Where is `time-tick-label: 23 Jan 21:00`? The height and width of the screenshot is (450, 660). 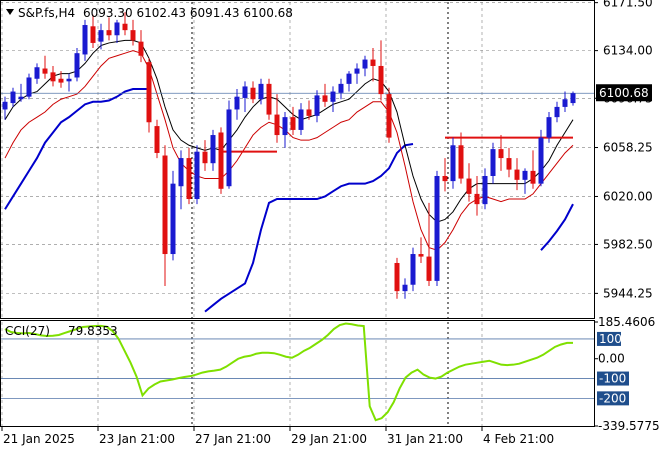
time-tick-label: 23 Jan 21:00 is located at coordinates (137, 439).